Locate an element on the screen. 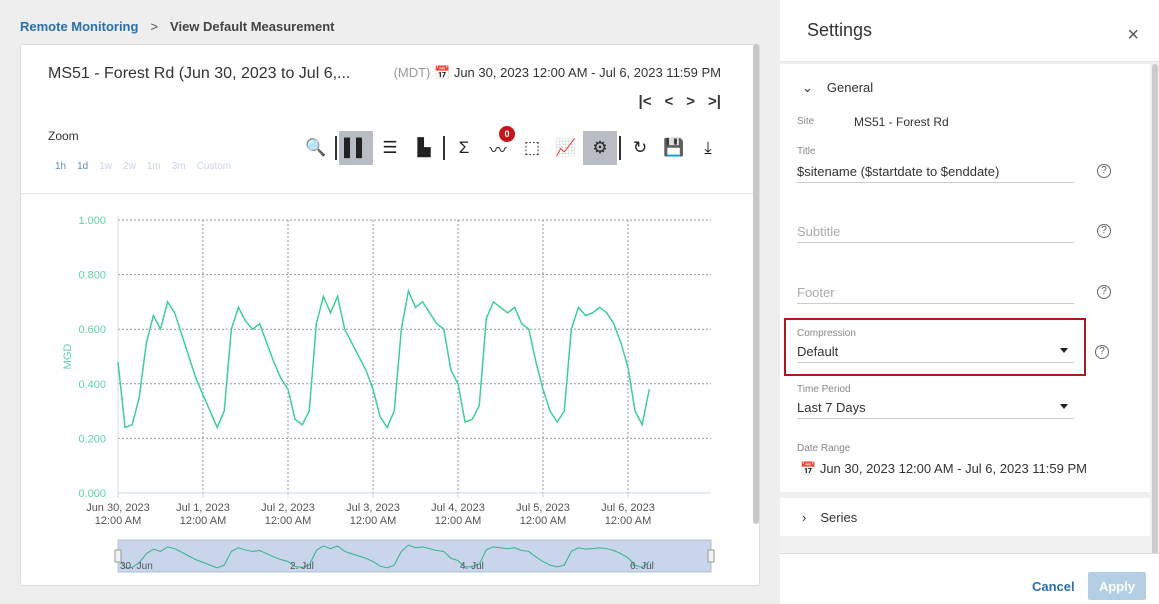  zoom-option-1m: 1m is located at coordinates (153, 166).